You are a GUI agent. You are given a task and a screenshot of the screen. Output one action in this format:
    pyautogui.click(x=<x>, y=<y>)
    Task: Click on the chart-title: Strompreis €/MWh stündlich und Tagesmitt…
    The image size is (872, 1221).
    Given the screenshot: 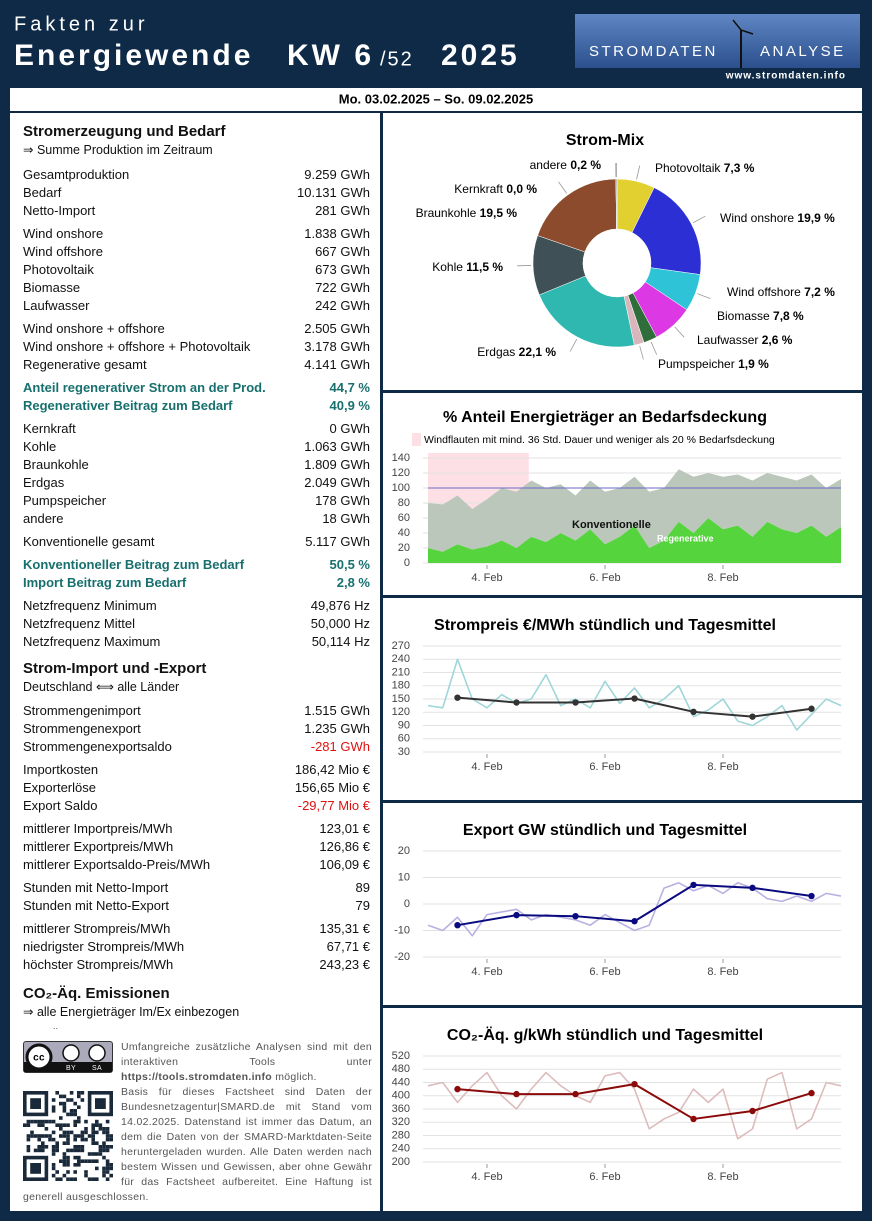 What is the action you would take?
    pyautogui.click(x=605, y=625)
    